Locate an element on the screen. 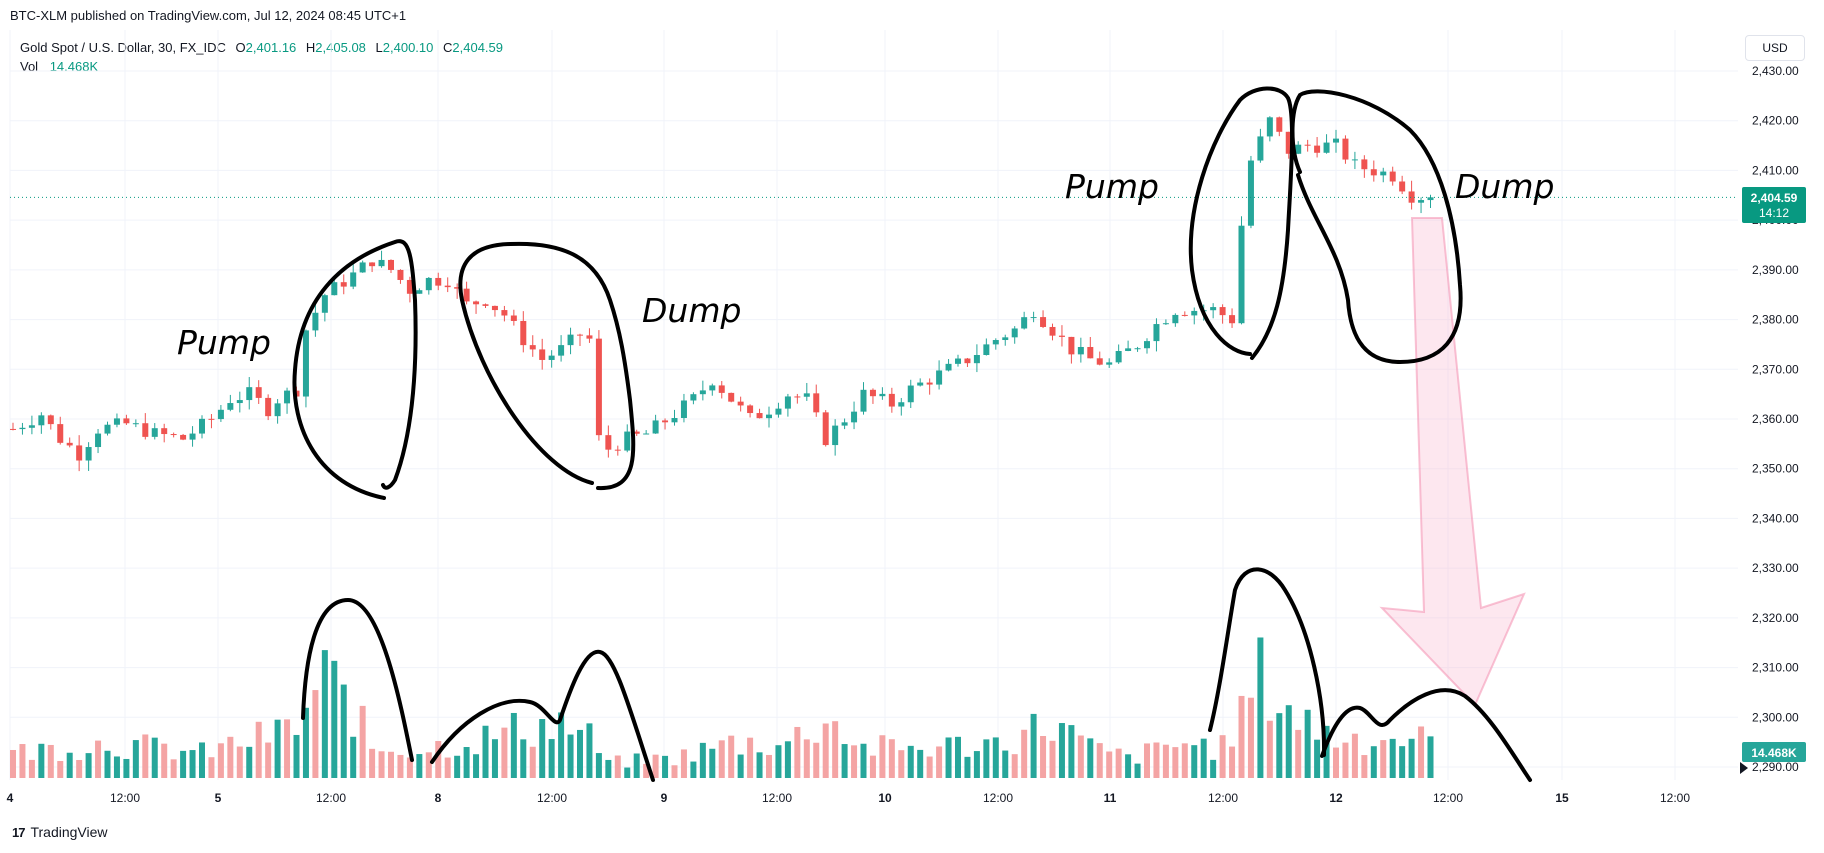 Image resolution: width=1824 pixels, height=853 pixels. y-tick-label: 2,300.00 is located at coordinates (1775, 717).